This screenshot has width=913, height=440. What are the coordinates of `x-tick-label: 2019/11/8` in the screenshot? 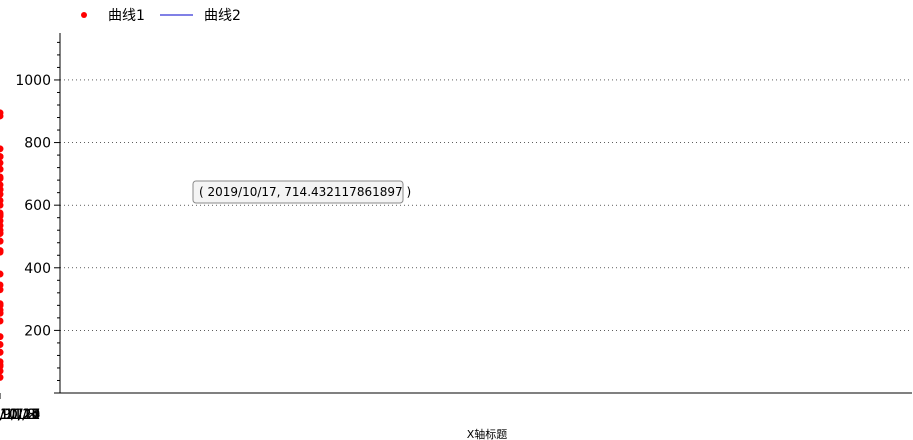 It's located at (18, 415).